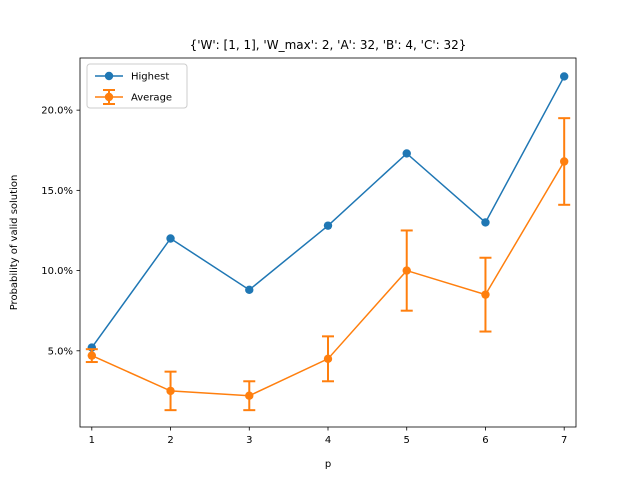 The image size is (640, 480). What do you see at coordinates (137, 86) in the screenshot?
I see `legend: Highest Average` at bounding box center [137, 86].